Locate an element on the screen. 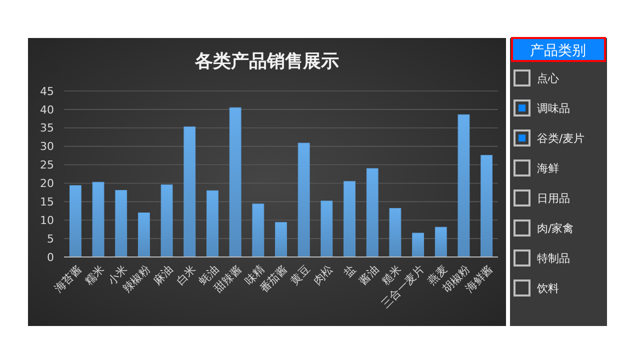 The image size is (627, 339). x-tick-label: 麻油 is located at coordinates (163, 275).